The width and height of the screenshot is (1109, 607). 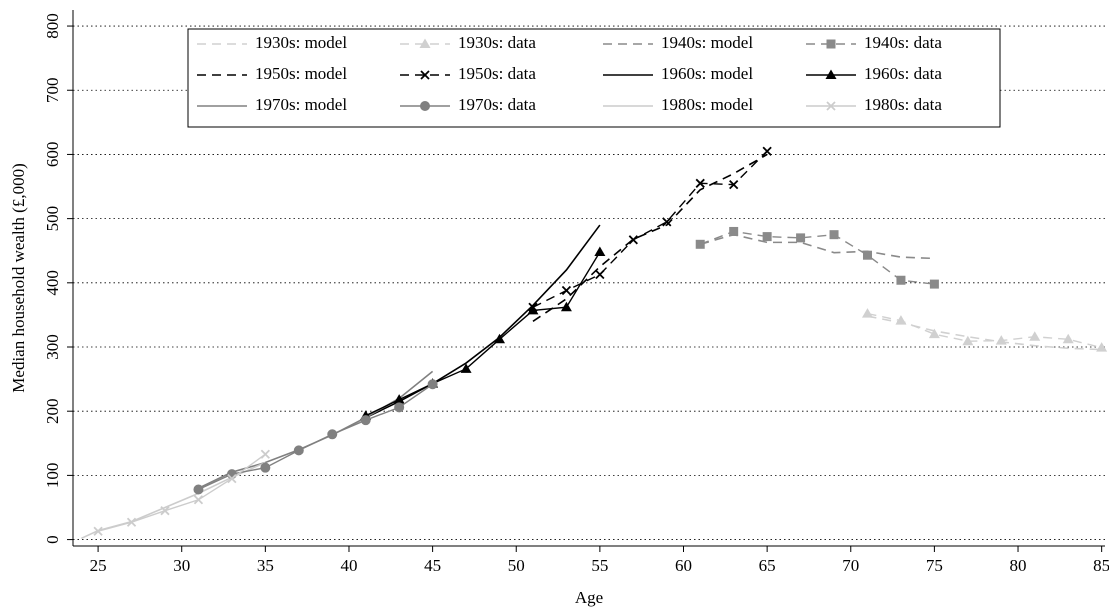 I want to click on series-1980s-data-point-0-b, so click(x=98, y=531).